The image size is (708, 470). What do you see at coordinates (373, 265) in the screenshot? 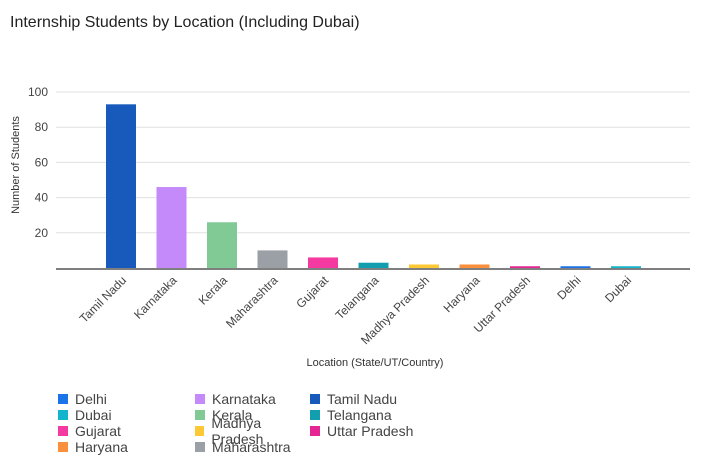
I see `bar-telangana` at bounding box center [373, 265].